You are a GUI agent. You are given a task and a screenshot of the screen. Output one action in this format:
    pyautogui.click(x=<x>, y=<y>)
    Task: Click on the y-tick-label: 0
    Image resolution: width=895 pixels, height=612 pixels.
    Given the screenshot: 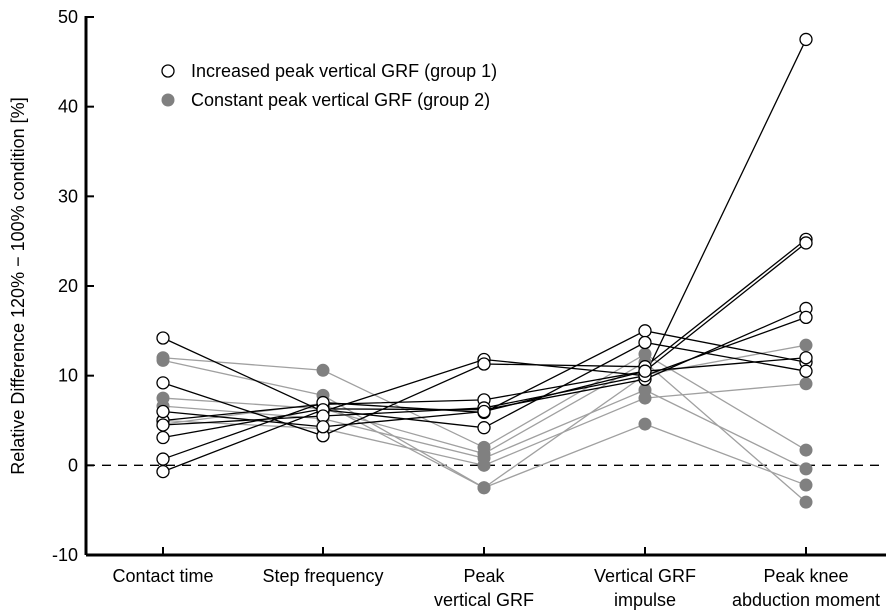 What is the action you would take?
    pyautogui.click(x=73, y=465)
    